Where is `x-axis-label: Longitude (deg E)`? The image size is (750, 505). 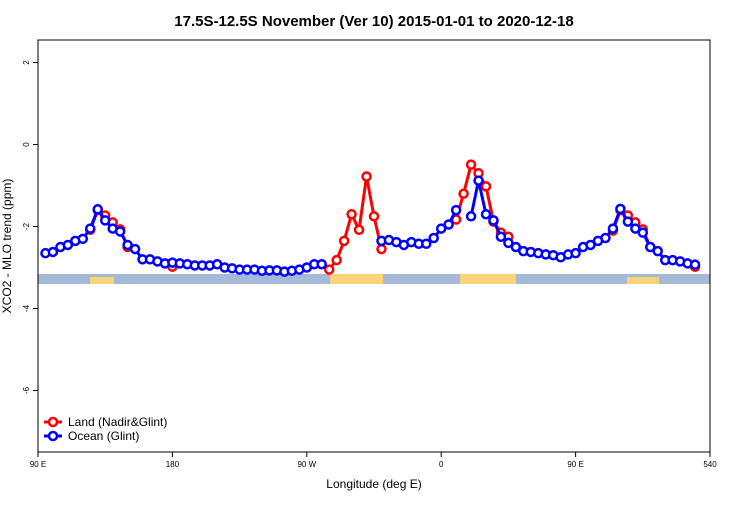
x-axis-label: Longitude (deg E) is located at coordinates (373, 484).